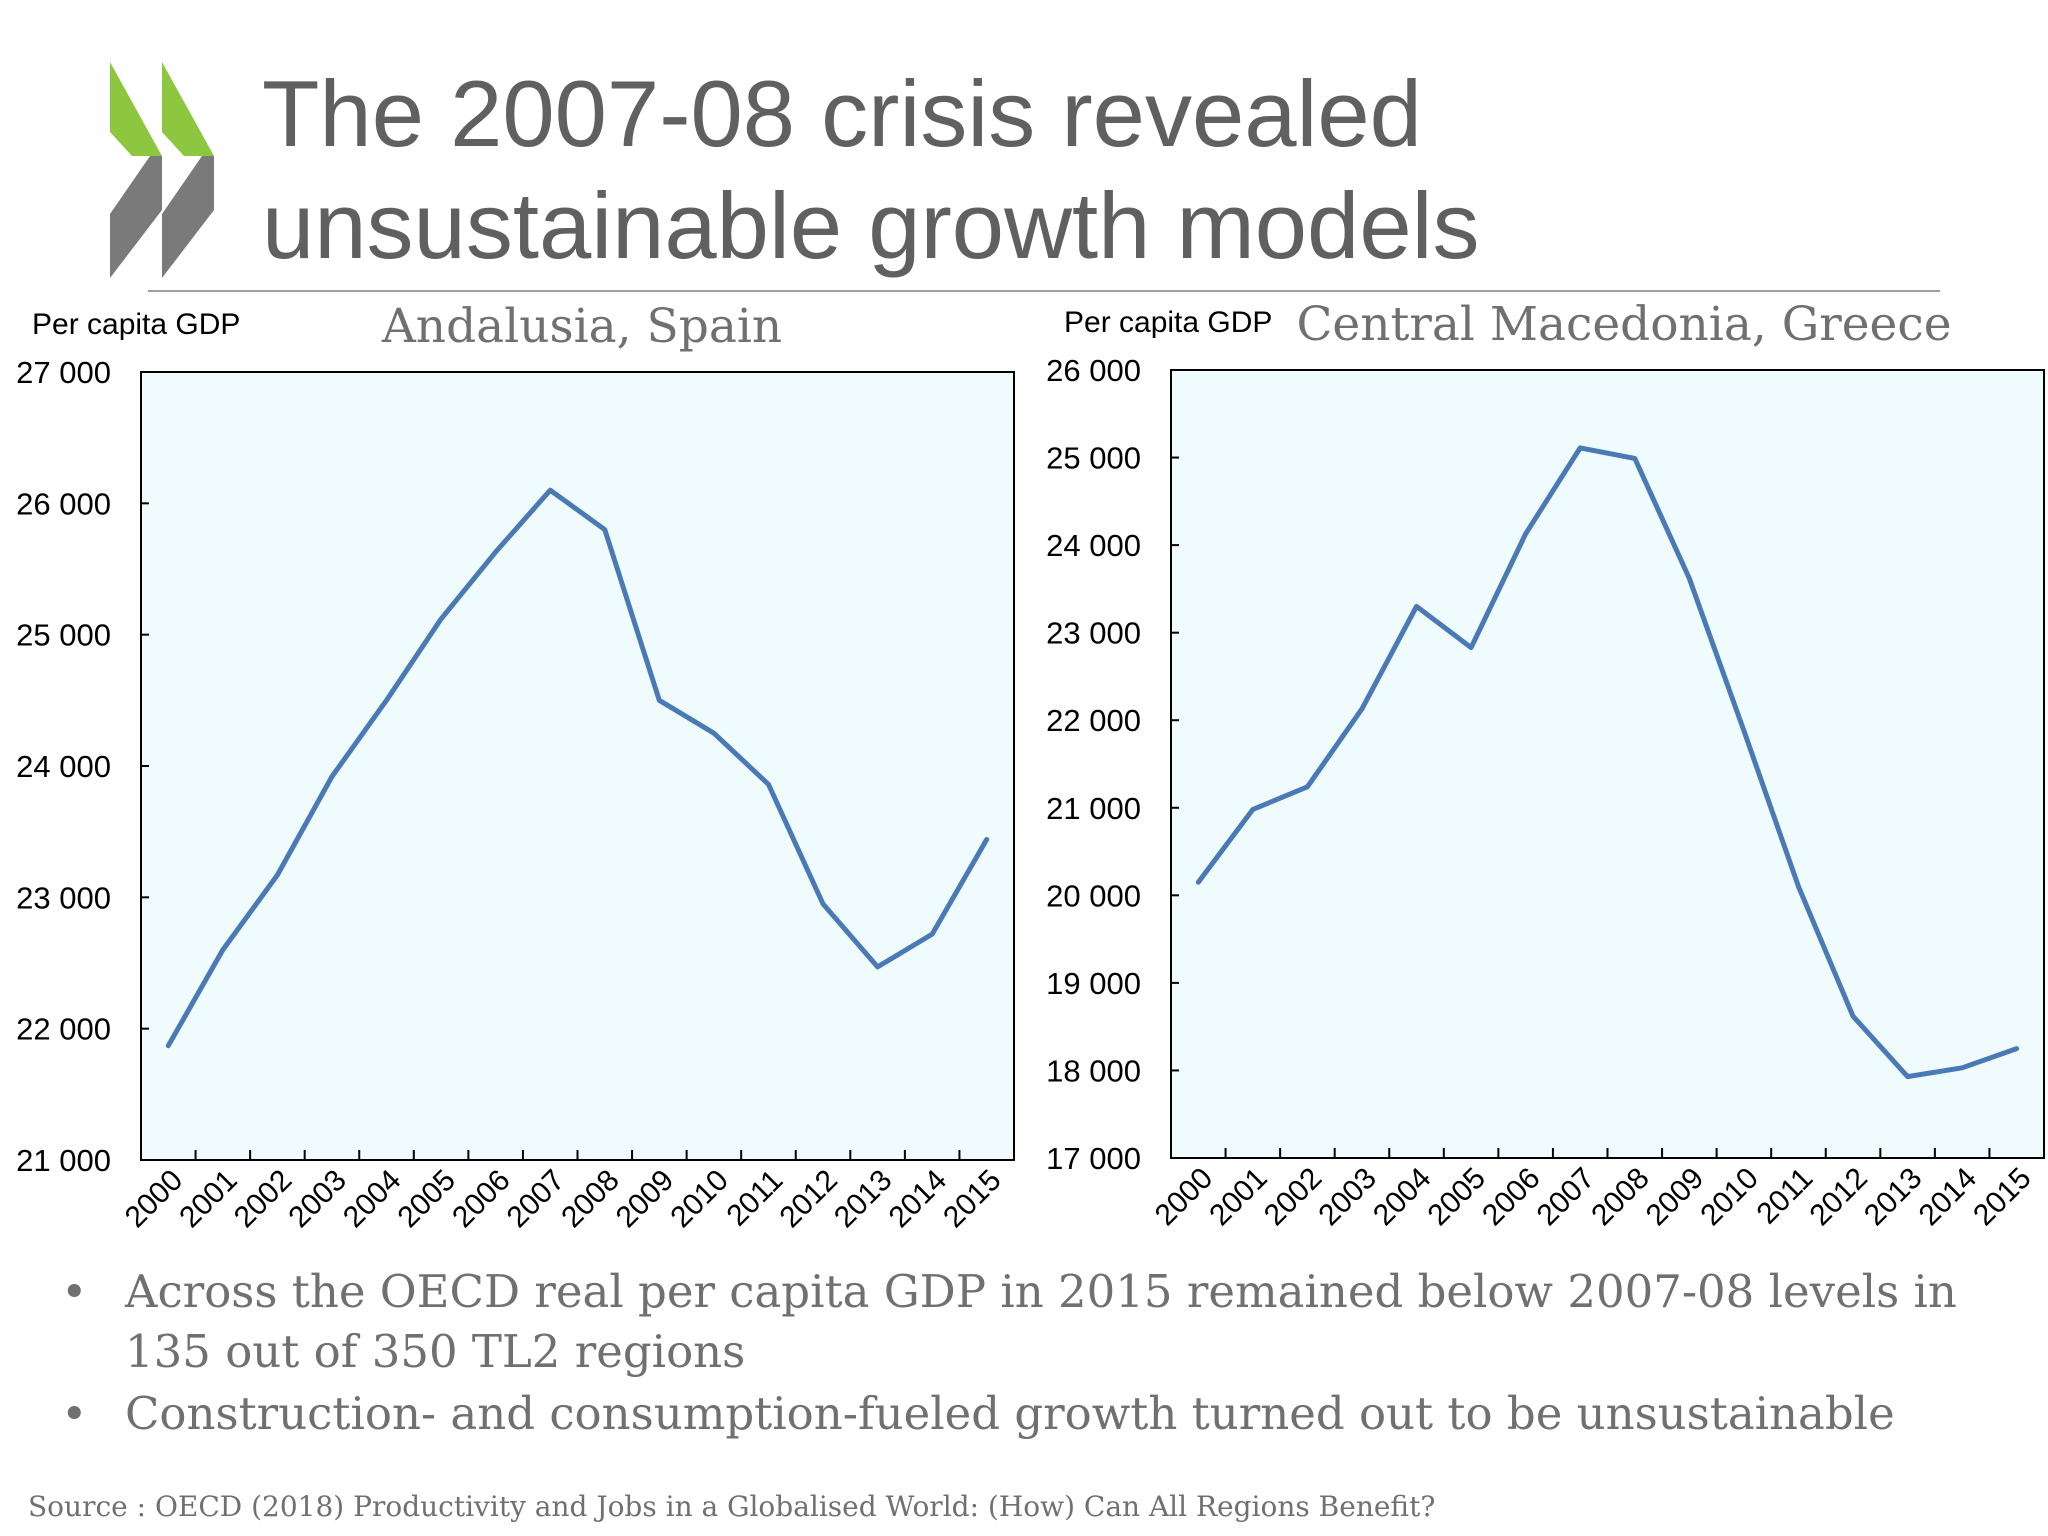 The width and height of the screenshot is (2048, 1536). What do you see at coordinates (1347, 1197) in the screenshot?
I see `x-tick-label: 2003` at bounding box center [1347, 1197].